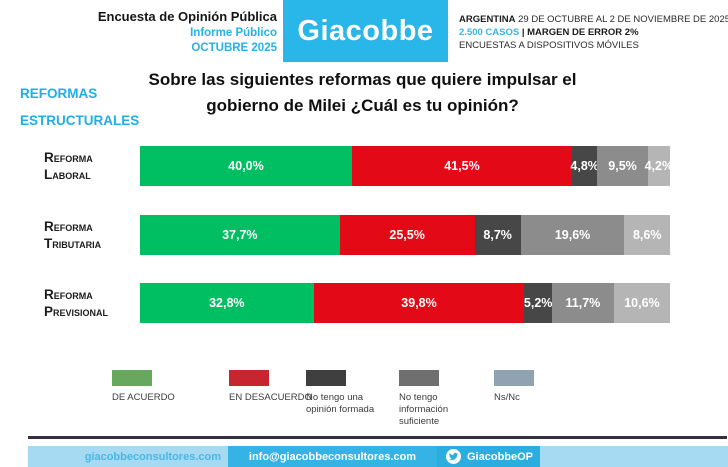 The height and width of the screenshot is (467, 728). I want to click on question-title-line2: gobierno de Milei ¿Cuál es tu opinión?, so click(362, 105).